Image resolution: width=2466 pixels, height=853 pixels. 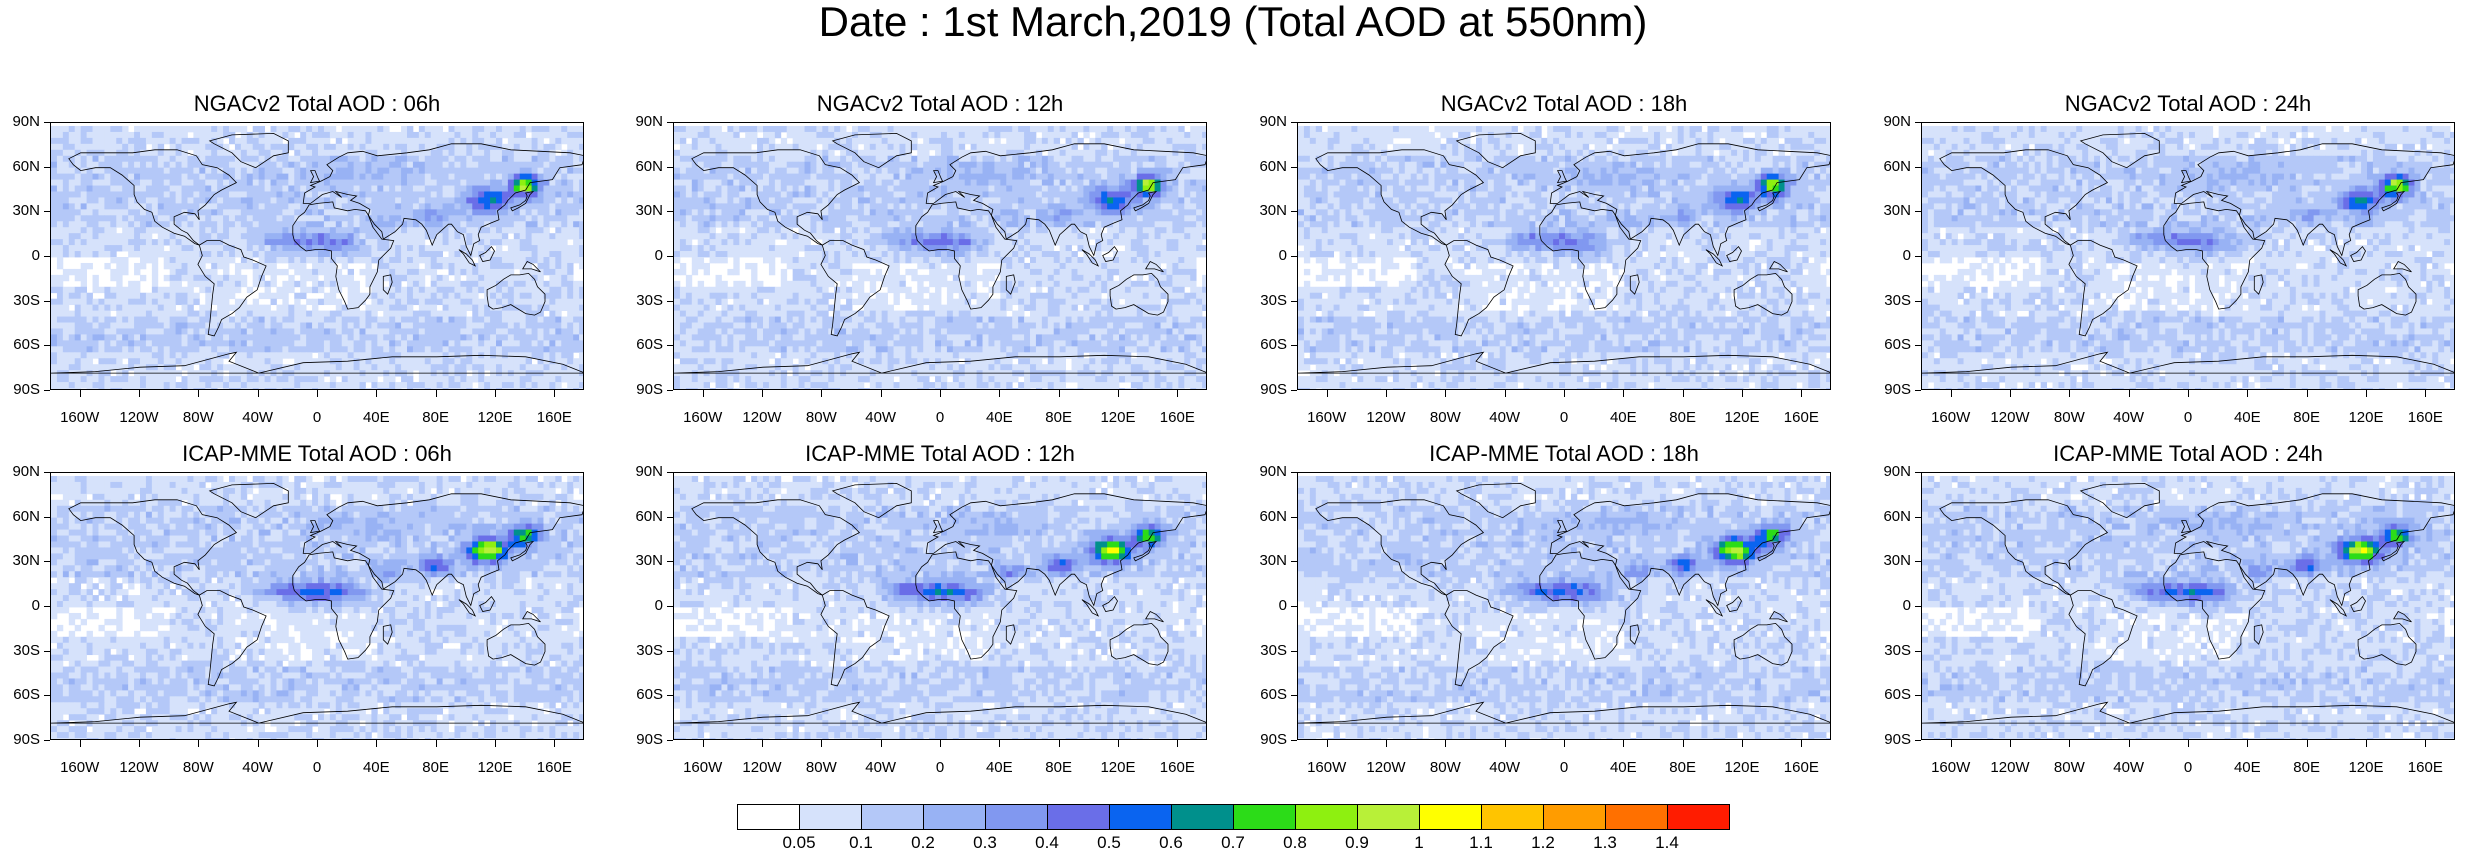 I want to click on lat-tick-label: 60N, so click(x=20, y=516).